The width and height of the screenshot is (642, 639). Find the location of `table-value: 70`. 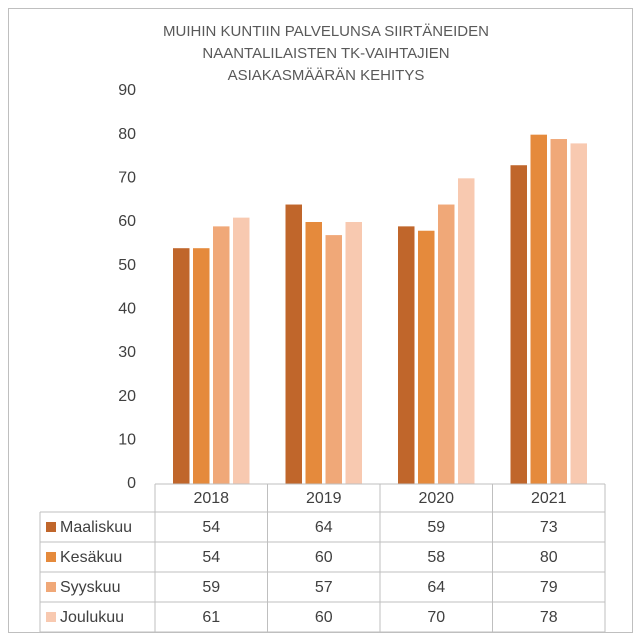

table-value: 70 is located at coordinates (436, 617).